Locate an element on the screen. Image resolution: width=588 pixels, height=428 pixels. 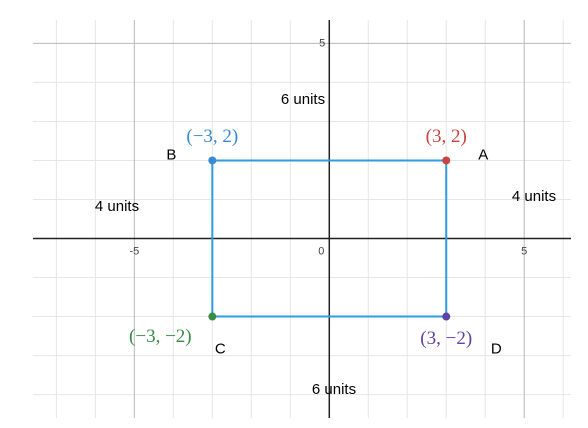
x-tick-label: 0 is located at coordinates (321, 251).